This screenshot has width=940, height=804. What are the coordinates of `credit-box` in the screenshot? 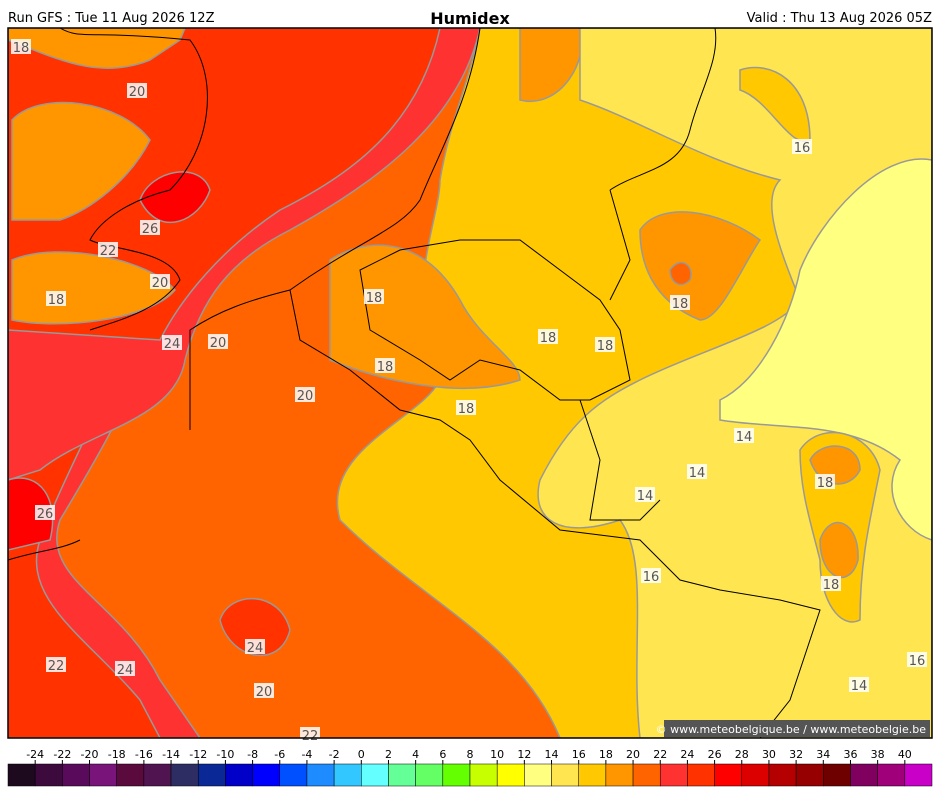 It's located at (797, 728).